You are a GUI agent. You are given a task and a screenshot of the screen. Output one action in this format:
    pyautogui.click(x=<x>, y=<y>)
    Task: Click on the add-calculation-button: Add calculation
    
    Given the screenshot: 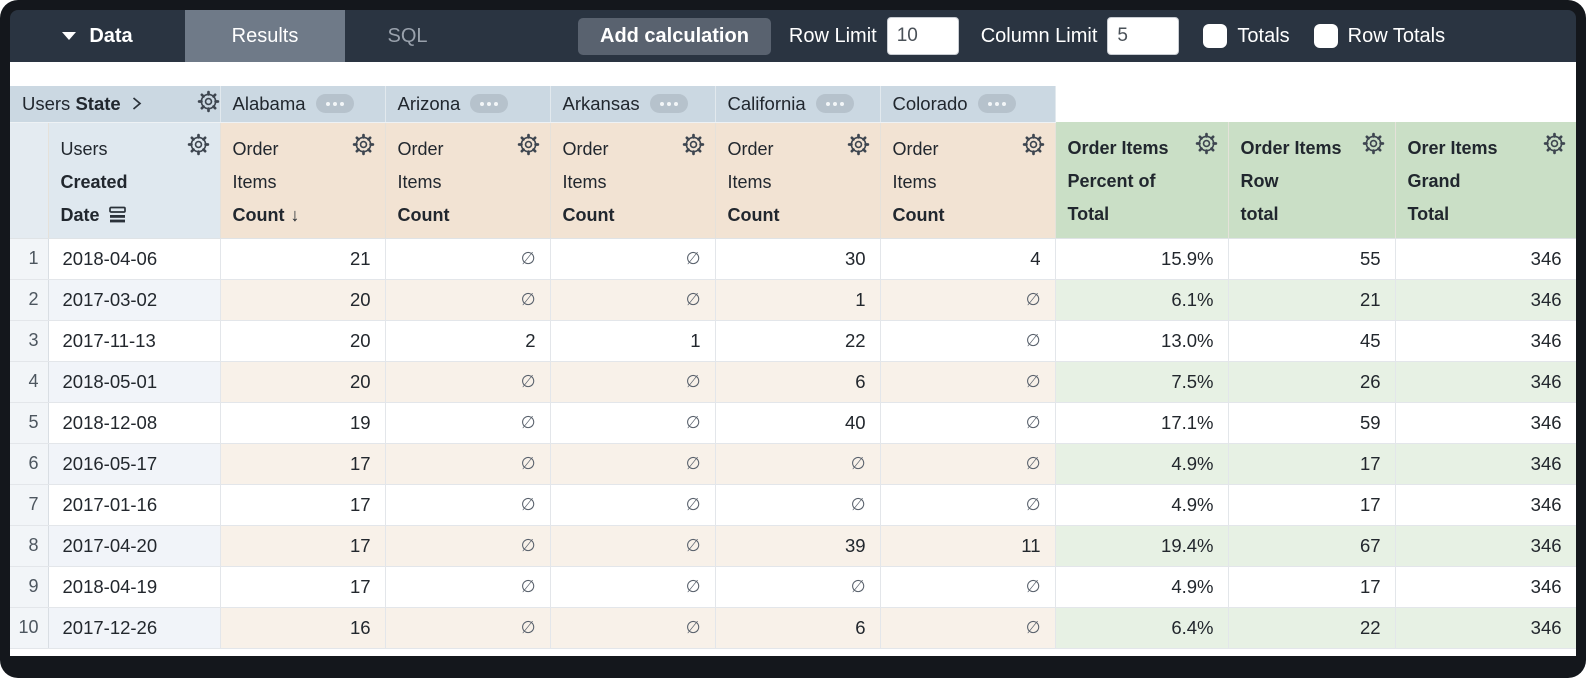 What is the action you would take?
    pyautogui.click(x=674, y=36)
    